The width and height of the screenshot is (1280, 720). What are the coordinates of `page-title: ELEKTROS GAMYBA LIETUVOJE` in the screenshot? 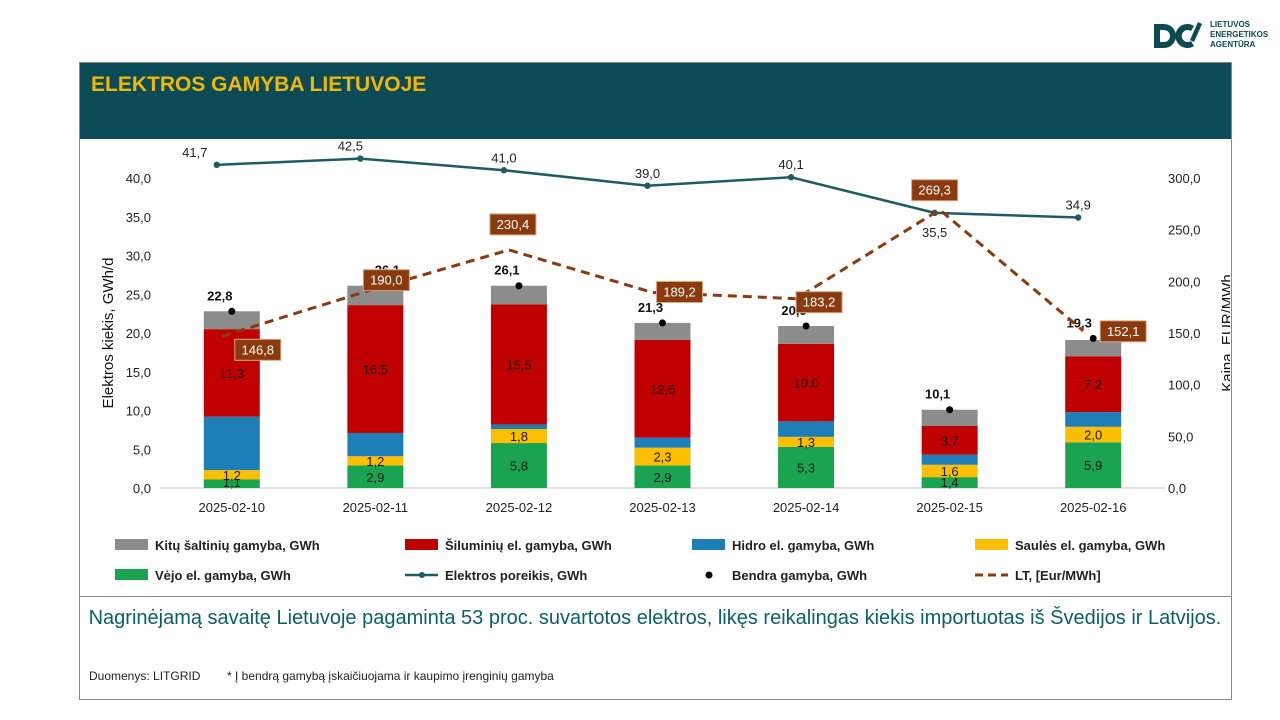 It's located at (259, 84).